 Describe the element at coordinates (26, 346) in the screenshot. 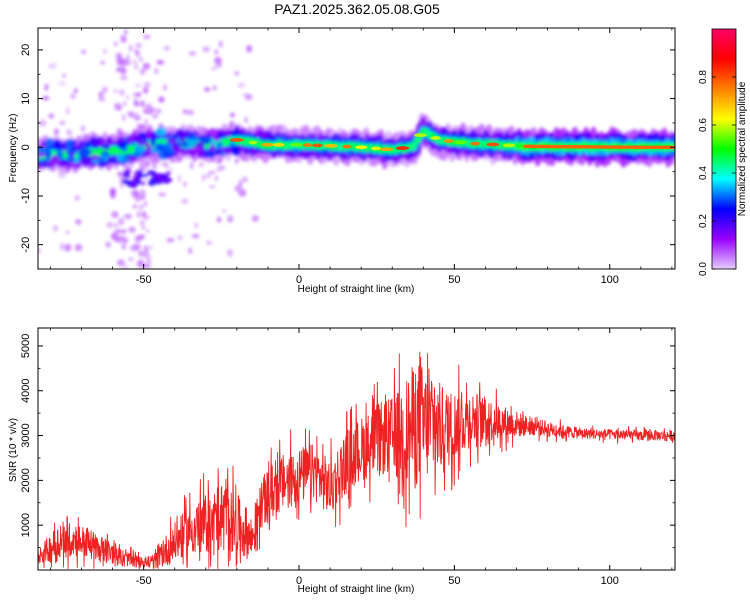

I see `bottom-y-tick-label: 5000` at that location.